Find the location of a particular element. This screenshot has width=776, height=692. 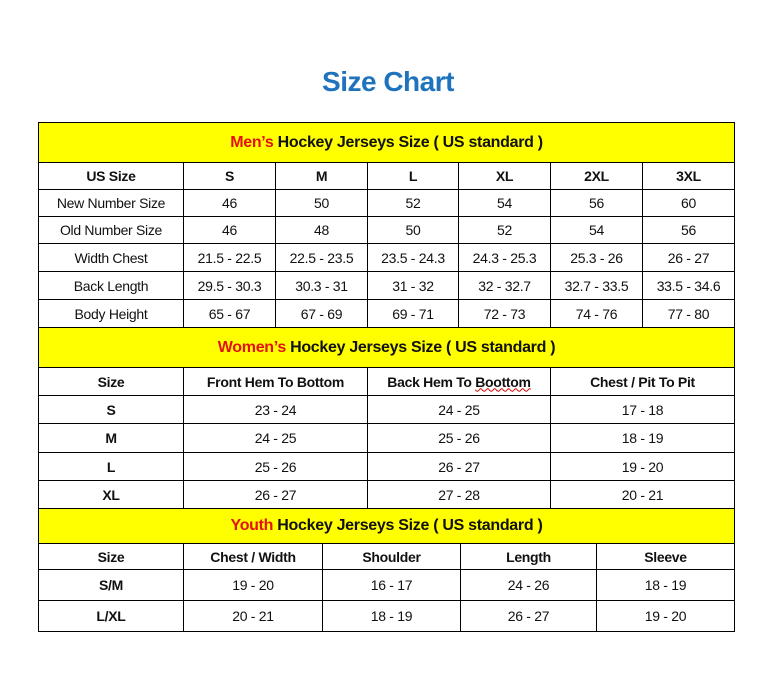

table-cell: 74 - 76 is located at coordinates (596, 313).